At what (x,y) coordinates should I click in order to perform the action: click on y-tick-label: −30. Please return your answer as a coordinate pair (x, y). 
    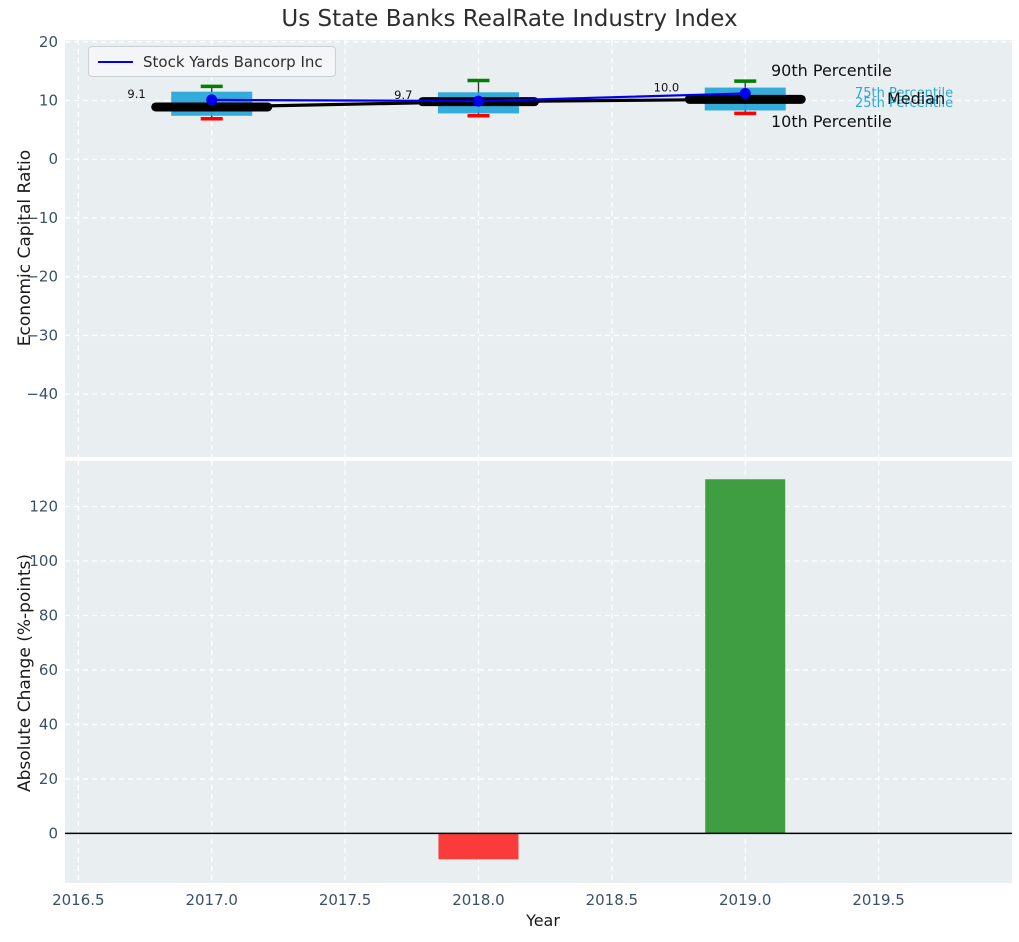
    Looking at the image, I should click on (42, 335).